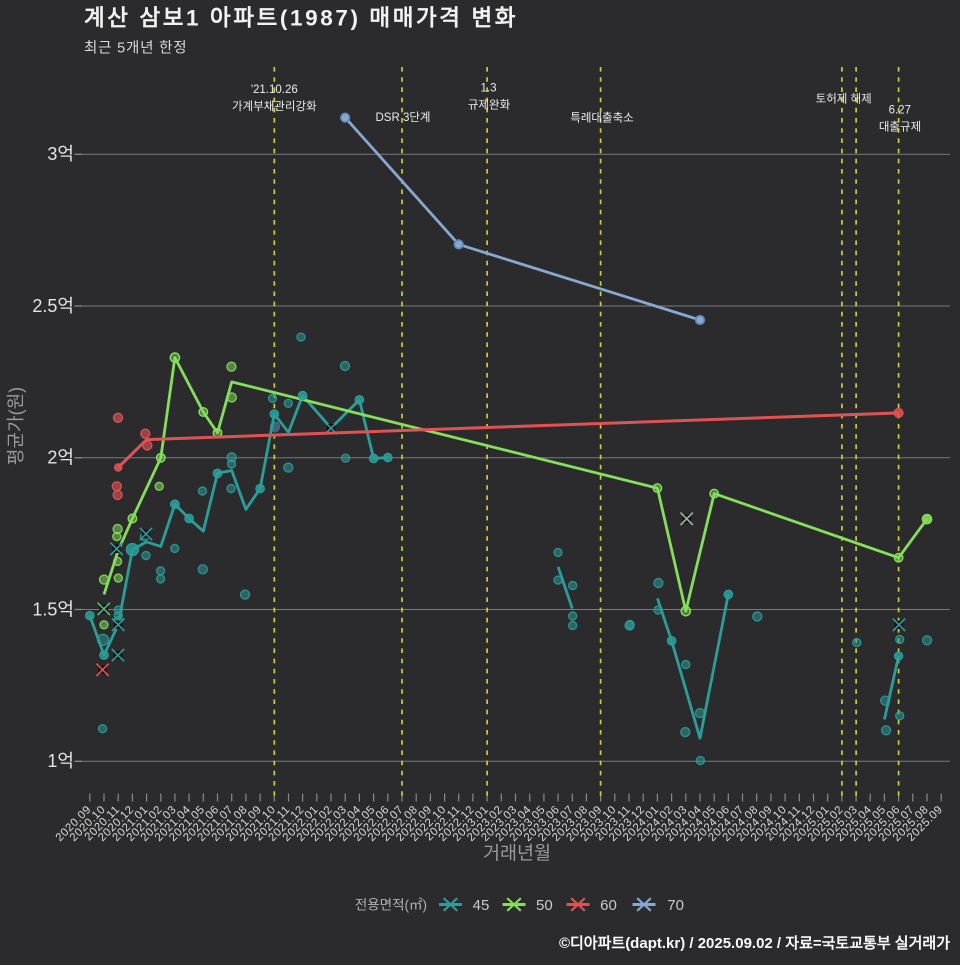  Describe the element at coordinates (489, 105) in the screenshot. I see `svg-text: 규제완화` at that location.